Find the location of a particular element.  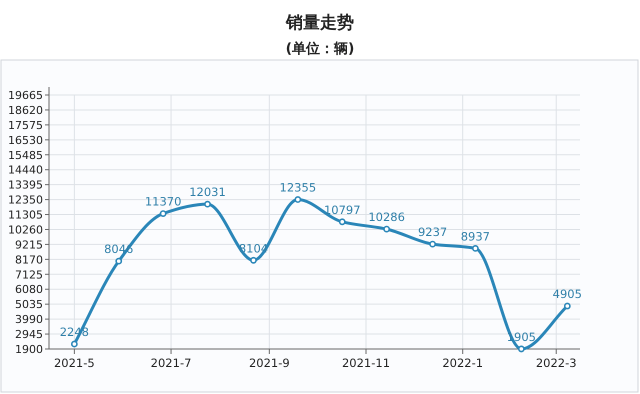

x-tick-label: 2021-7 is located at coordinates (171, 363).